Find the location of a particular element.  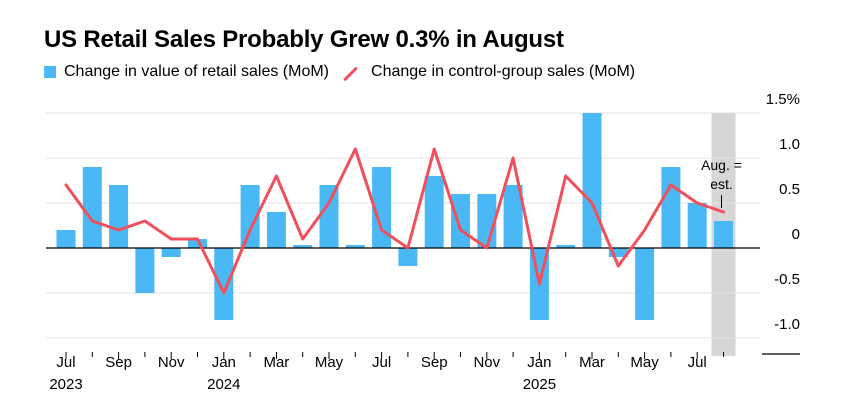

x-year-label: 2024 is located at coordinates (223, 384).